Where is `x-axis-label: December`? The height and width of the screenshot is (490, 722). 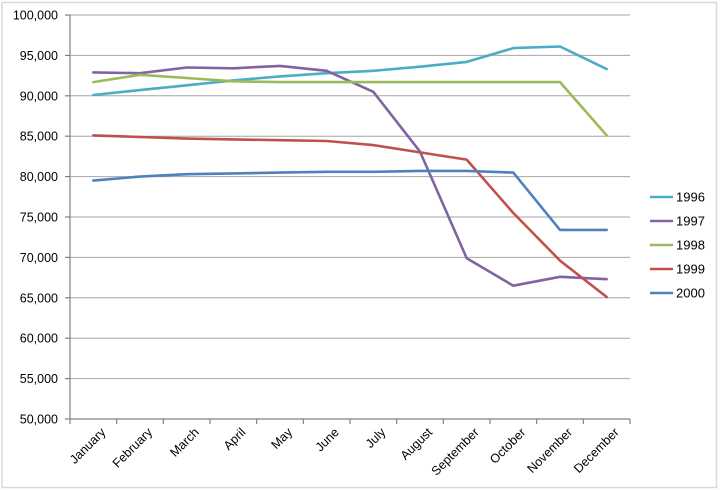
x-axis-label: December is located at coordinates (596, 450).